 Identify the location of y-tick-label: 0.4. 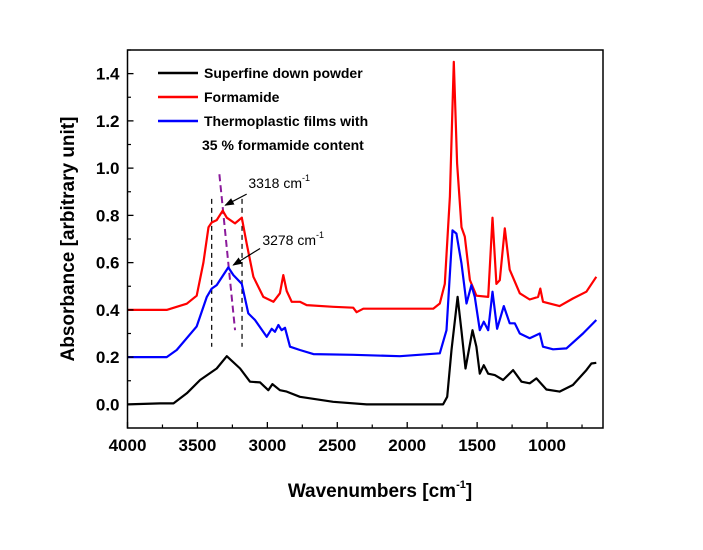
(108, 310).